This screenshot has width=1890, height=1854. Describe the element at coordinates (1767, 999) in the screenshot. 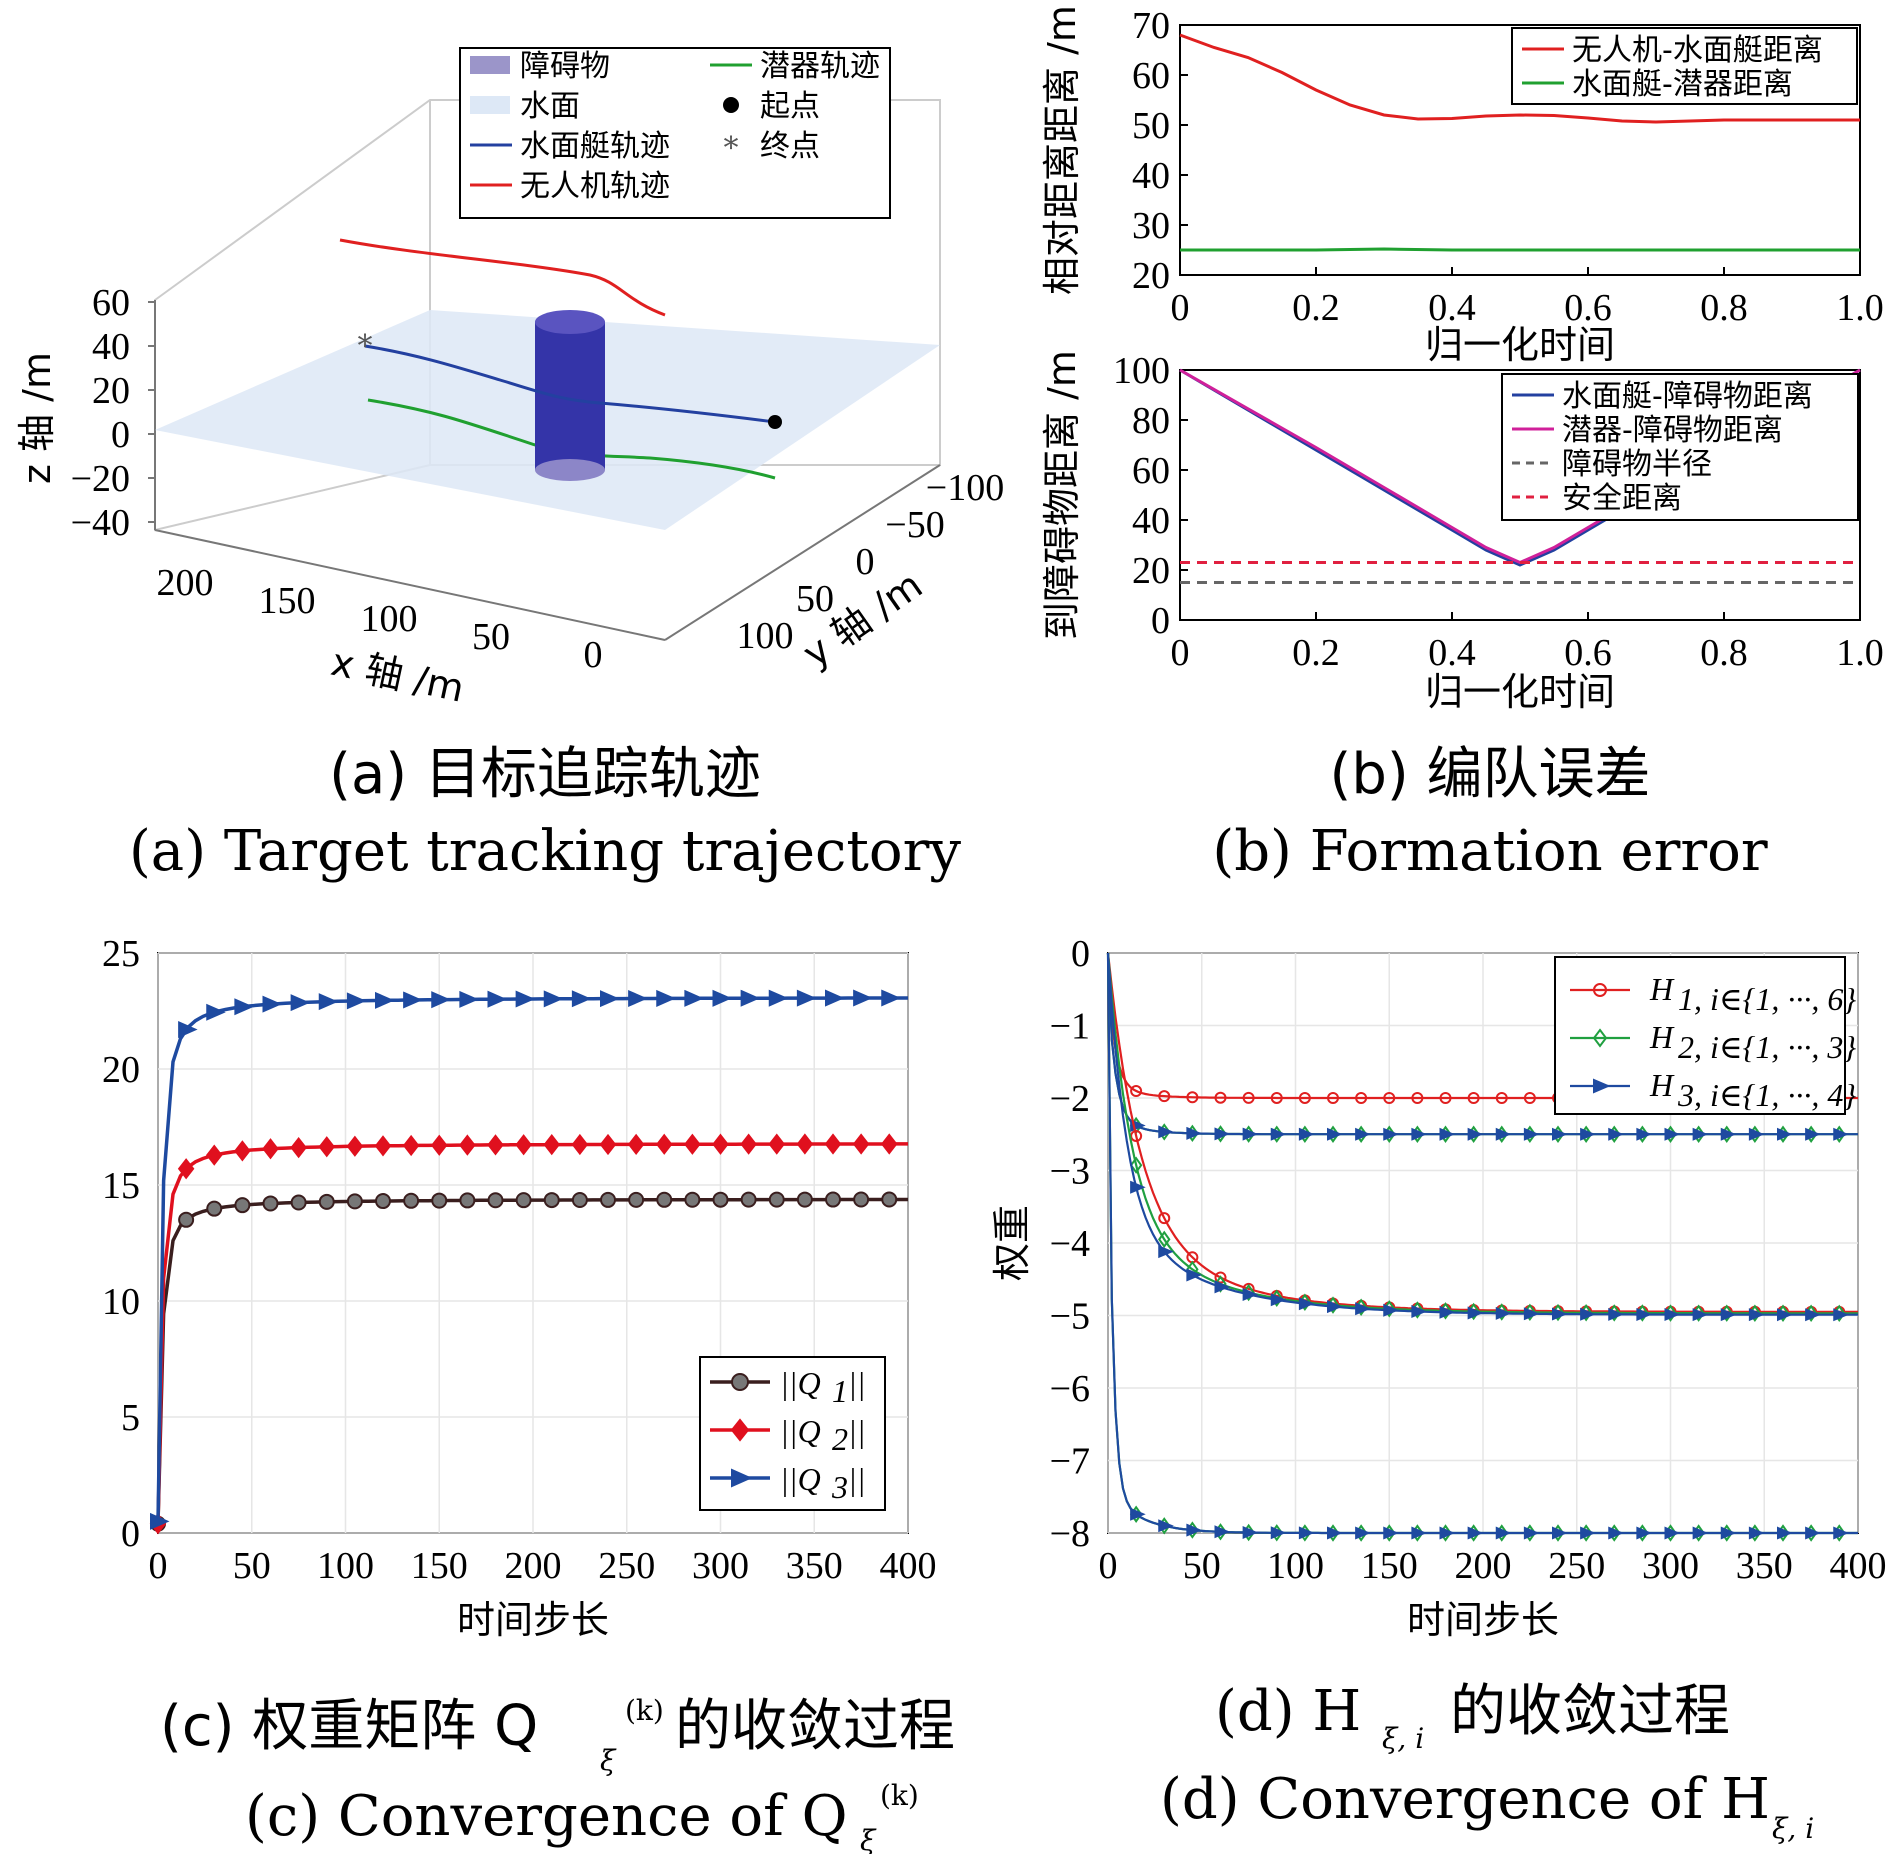

I see `legend-sub: 1, i∈{1, ···, 6}` at that location.